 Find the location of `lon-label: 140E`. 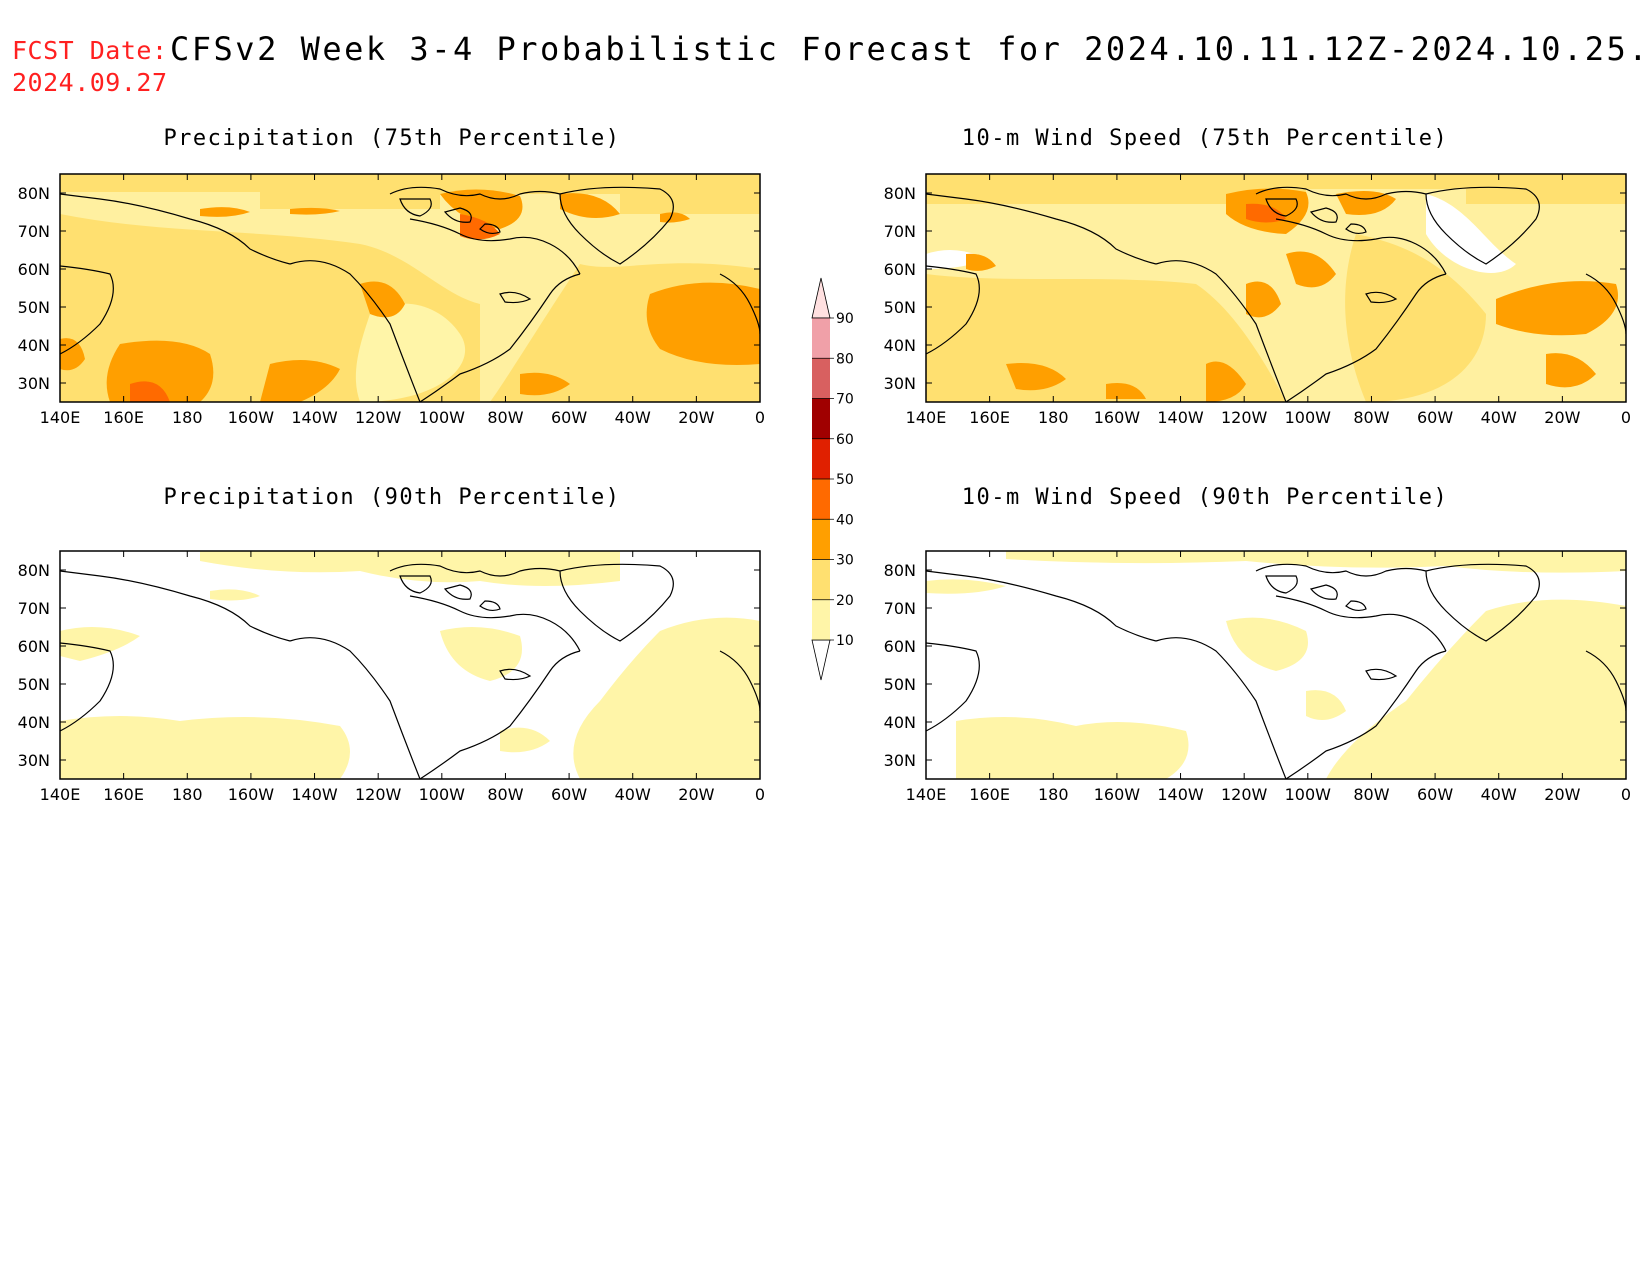

lon-label: 140E is located at coordinates (926, 417).